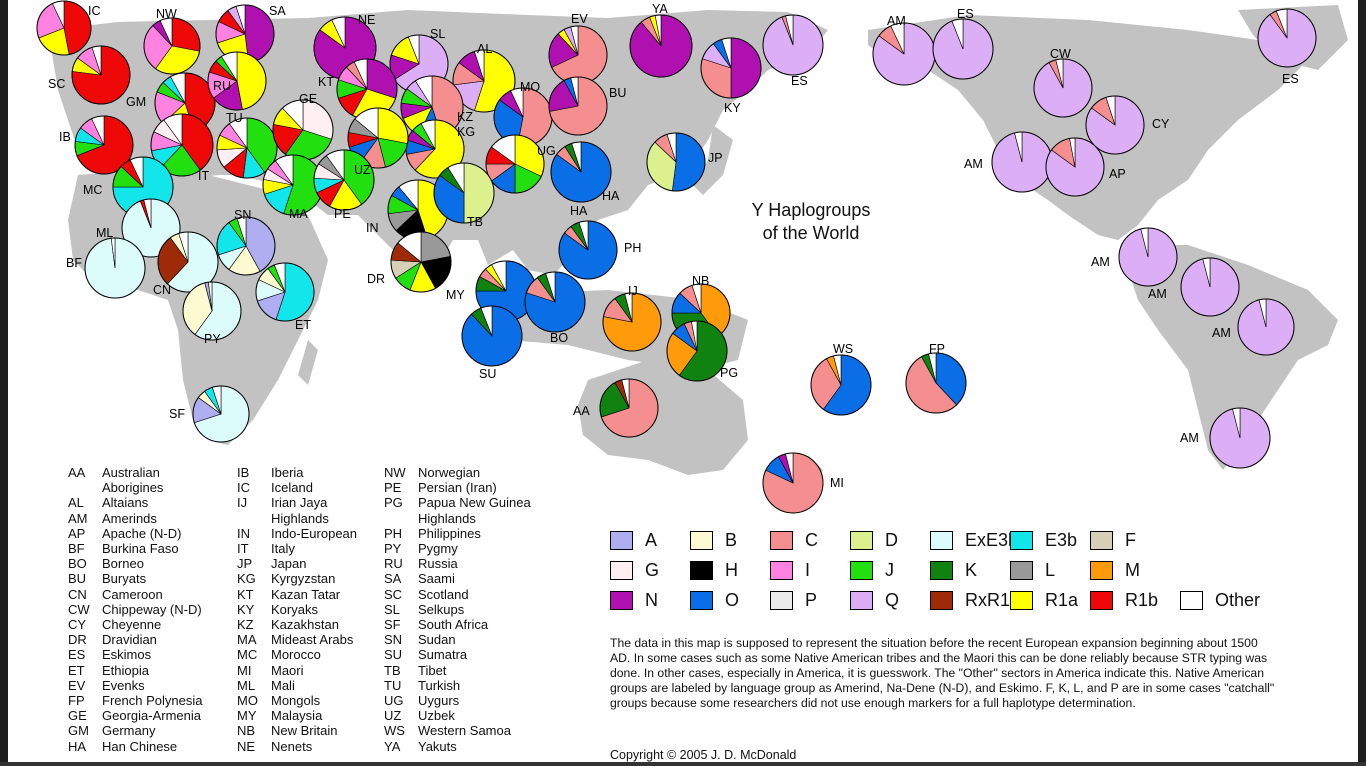 Image resolution: width=1366 pixels, height=766 pixels. I want to click on abbreviation-name: Irian Jaya, so click(299, 503).